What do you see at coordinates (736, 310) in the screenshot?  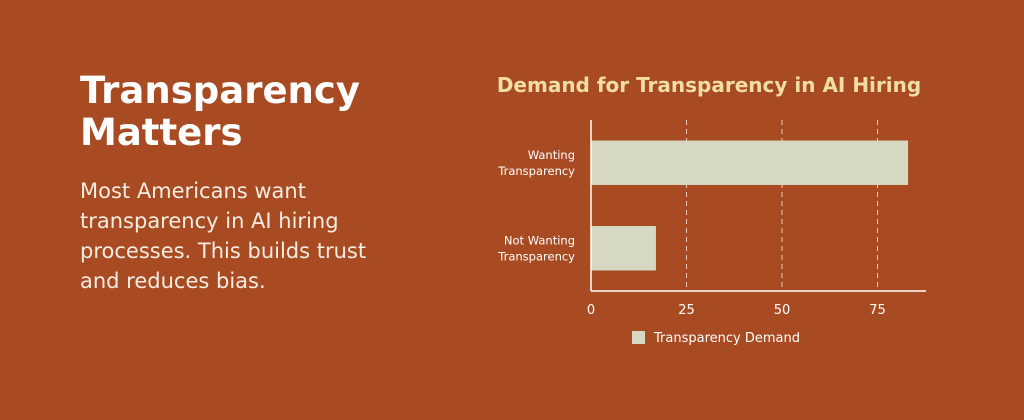 I see `x-tick-labels: 0 25 50 75` at bounding box center [736, 310].